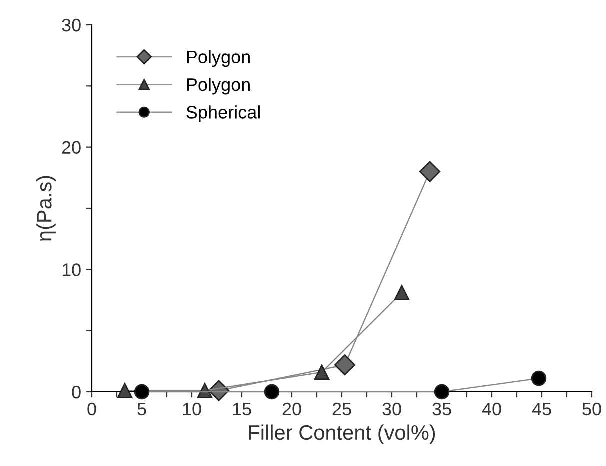 This screenshot has height=466, width=606. Describe the element at coordinates (142, 409) in the screenshot. I see `x-tick-label: 5` at that location.